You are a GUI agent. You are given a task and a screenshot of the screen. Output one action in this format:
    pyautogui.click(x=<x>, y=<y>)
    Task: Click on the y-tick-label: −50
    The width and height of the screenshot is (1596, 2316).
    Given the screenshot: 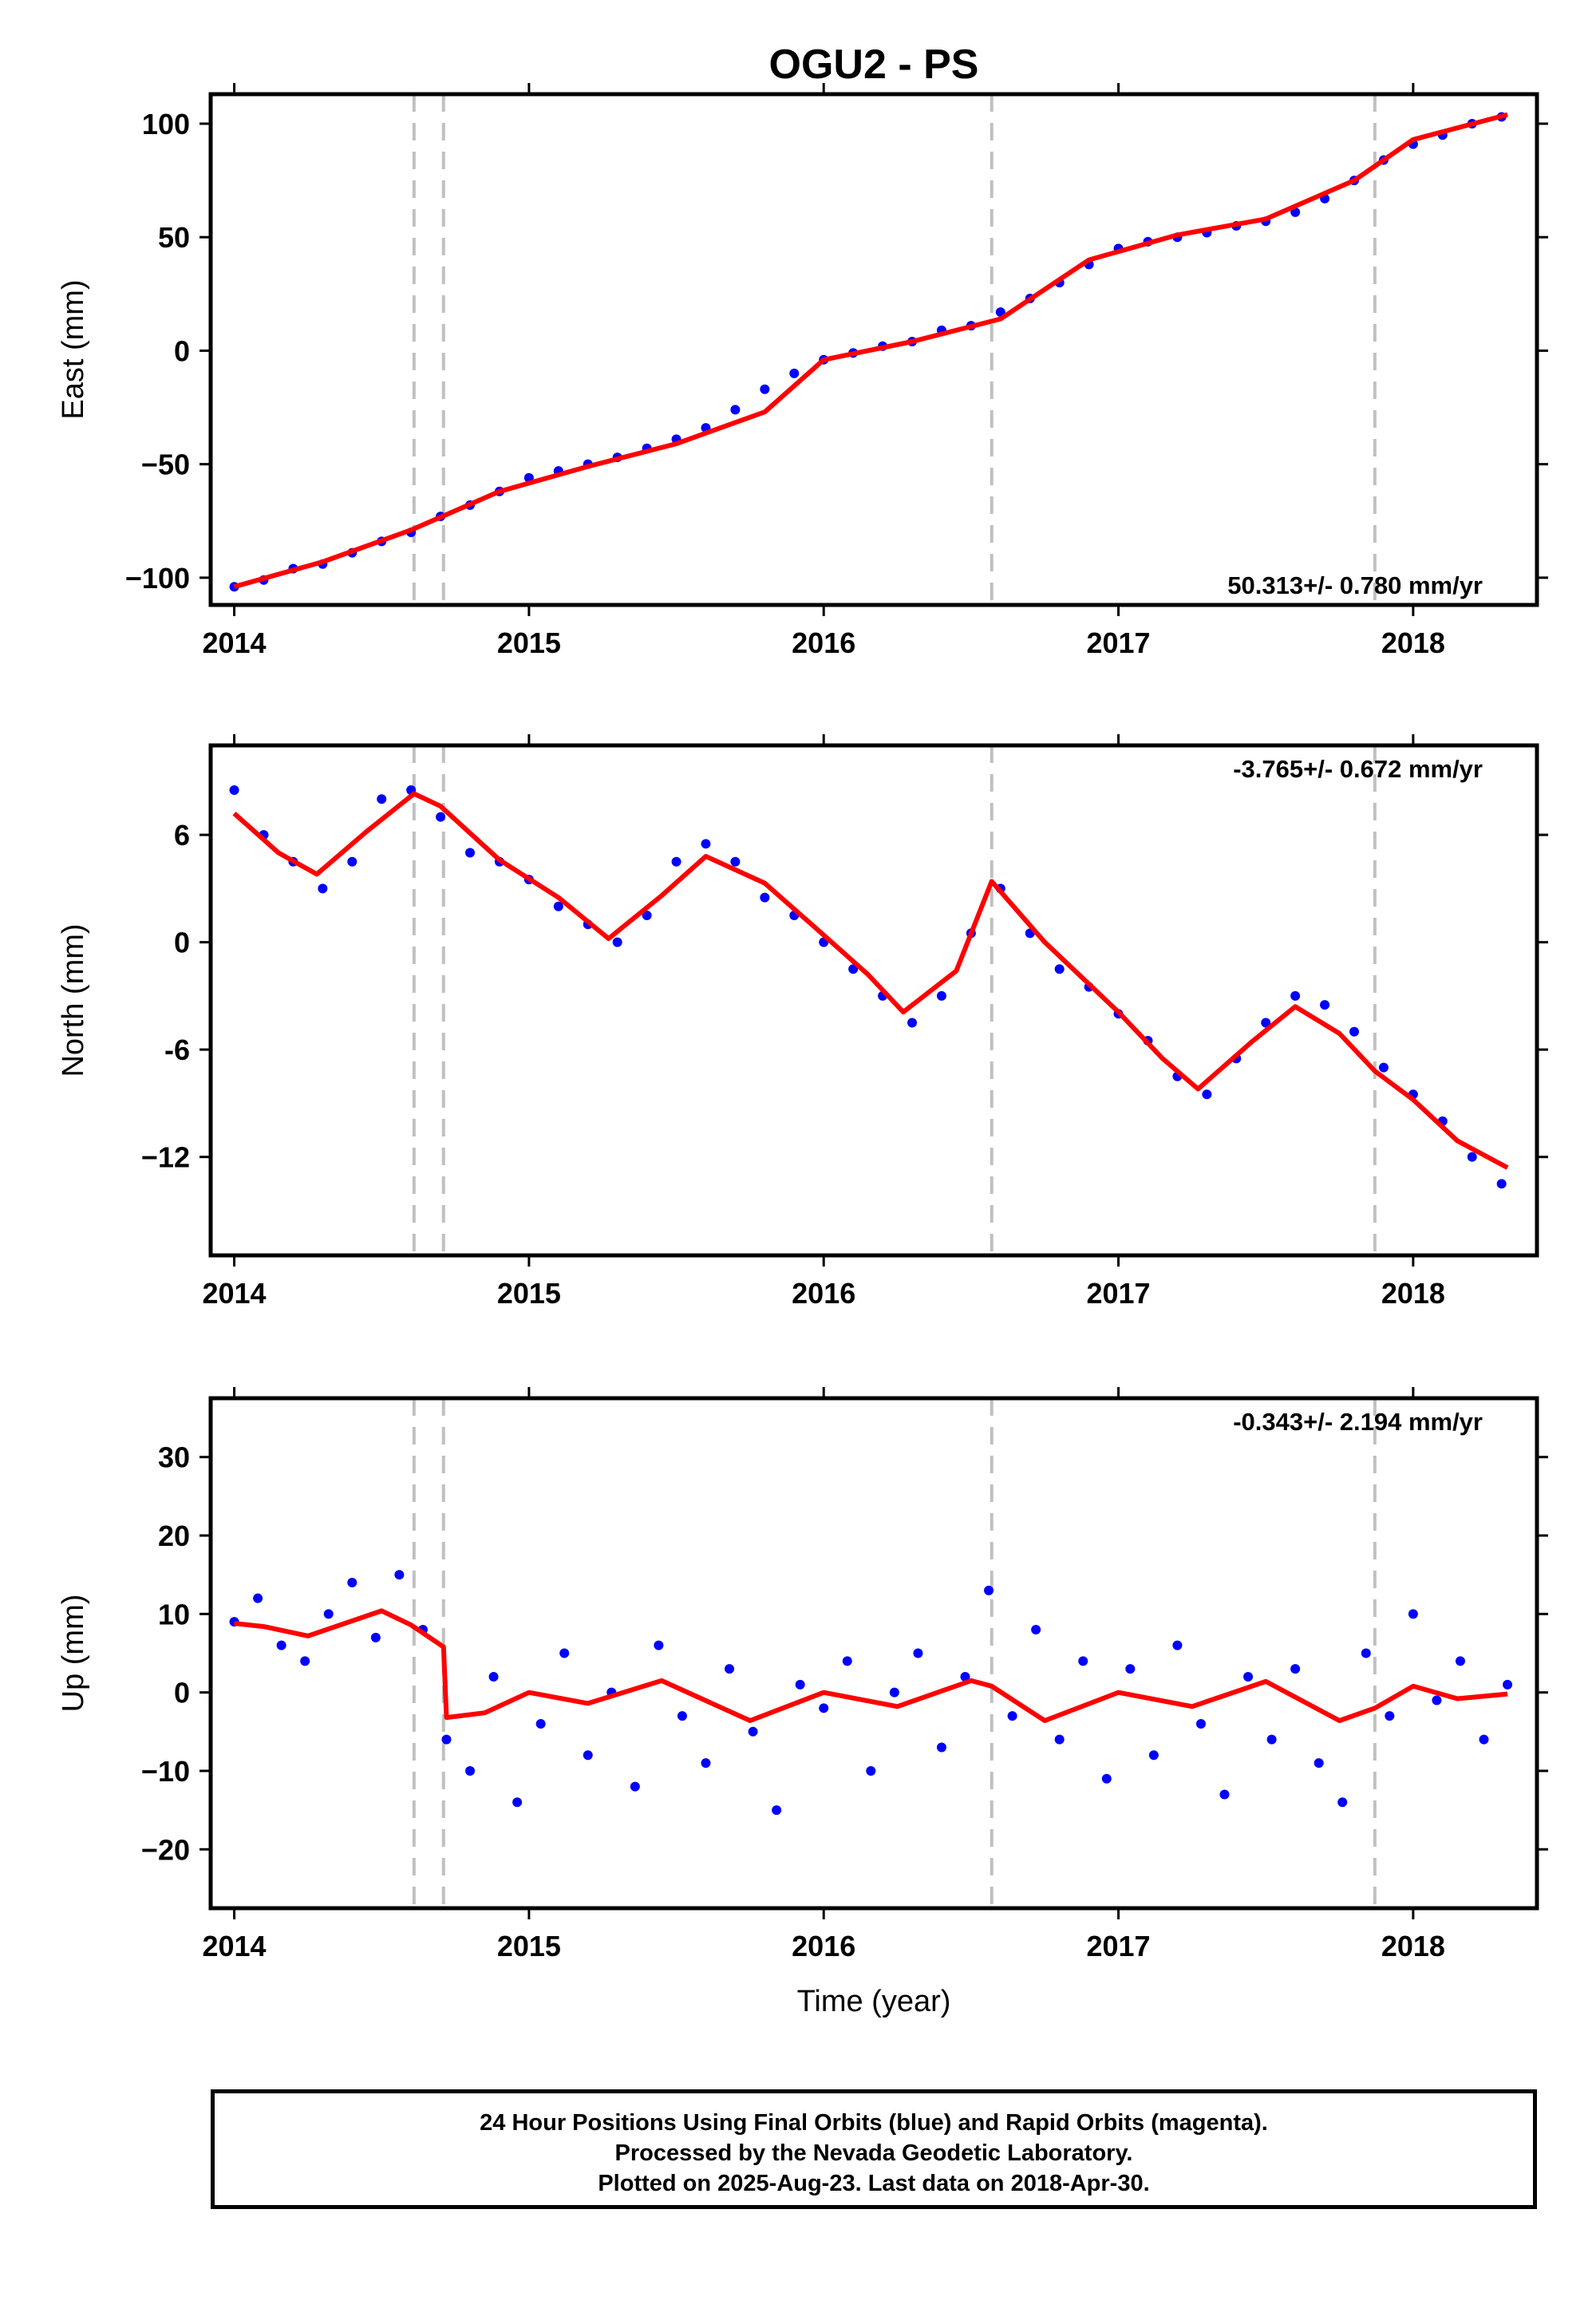 What is the action you would take?
    pyautogui.click(x=165, y=465)
    